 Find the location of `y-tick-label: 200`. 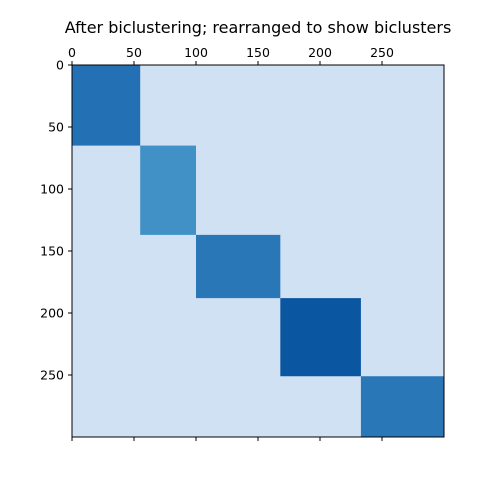

y-tick-label: 200 is located at coordinates (52, 313).